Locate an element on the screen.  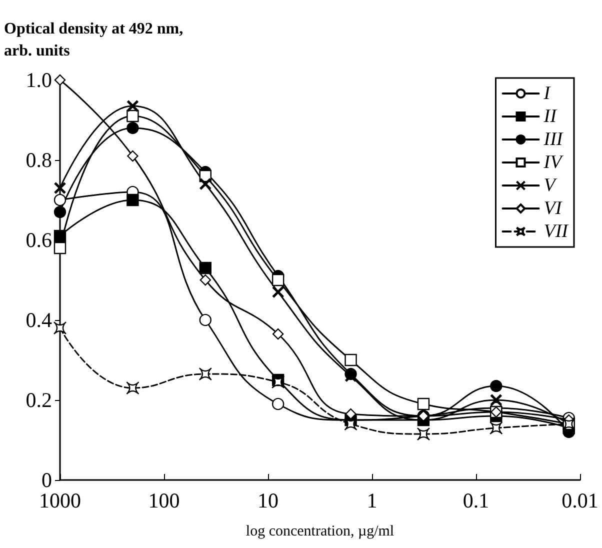
legend-label: II is located at coordinates (550, 116).